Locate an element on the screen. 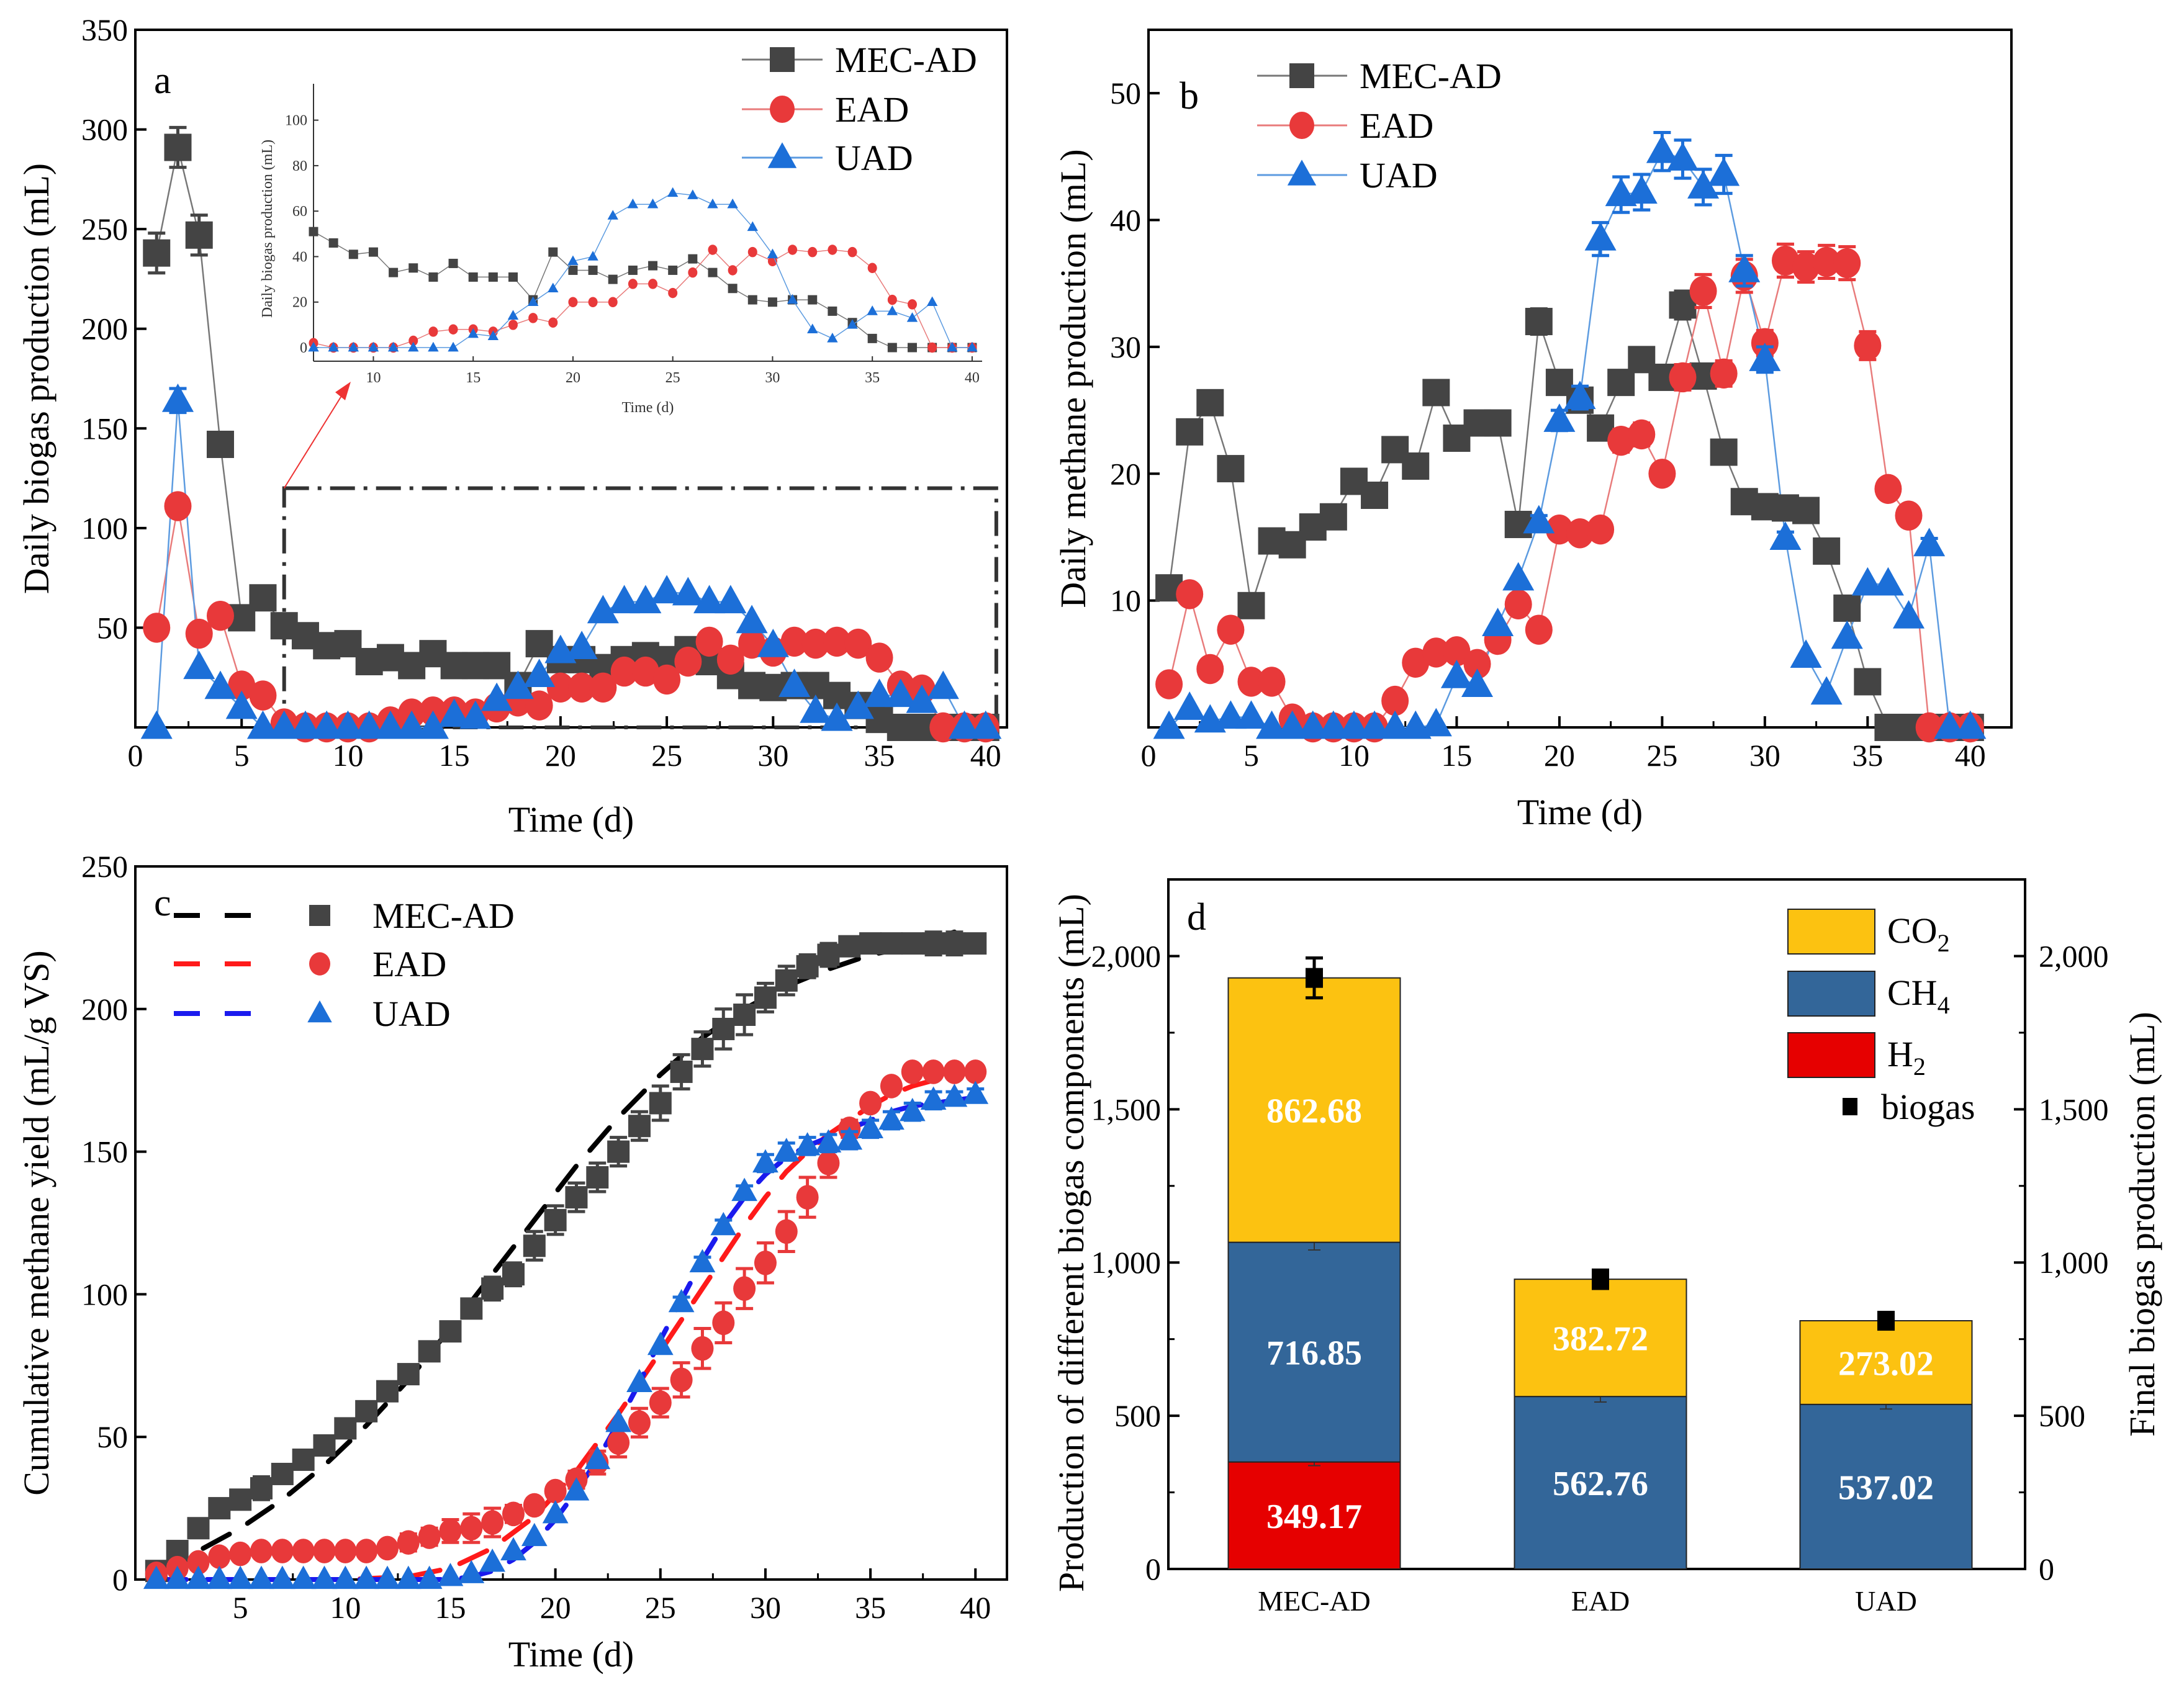 This screenshot has height=1690, width=2184. fit-curve-UAD is located at coordinates (565, 1338).